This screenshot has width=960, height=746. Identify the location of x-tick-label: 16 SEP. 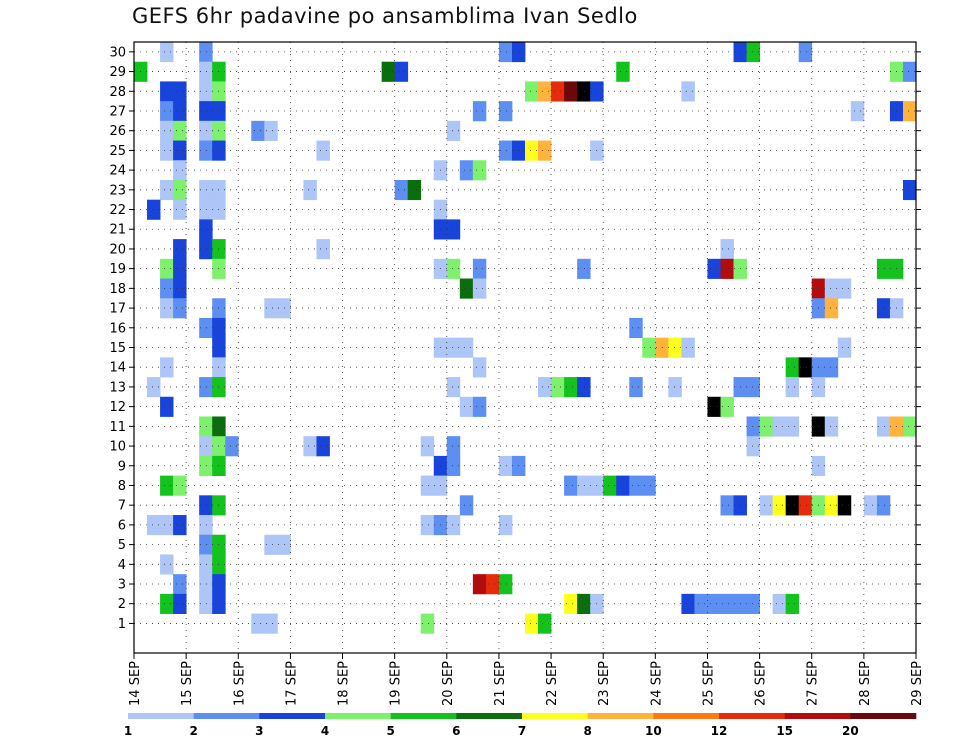
(239, 683).